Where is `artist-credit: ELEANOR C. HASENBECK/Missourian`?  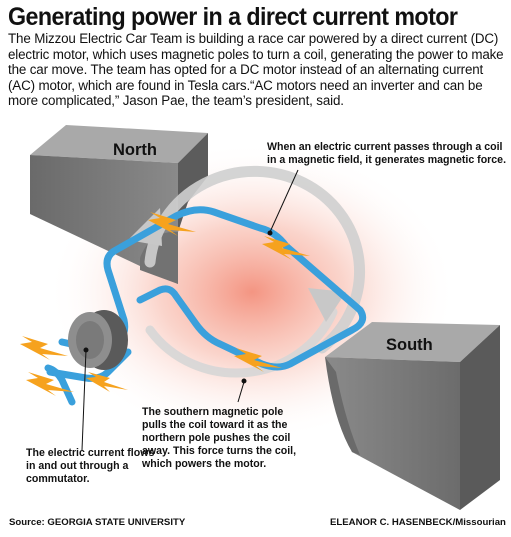
artist-credit: ELEANOR C. HASENBECK/Missourian is located at coordinates (418, 522).